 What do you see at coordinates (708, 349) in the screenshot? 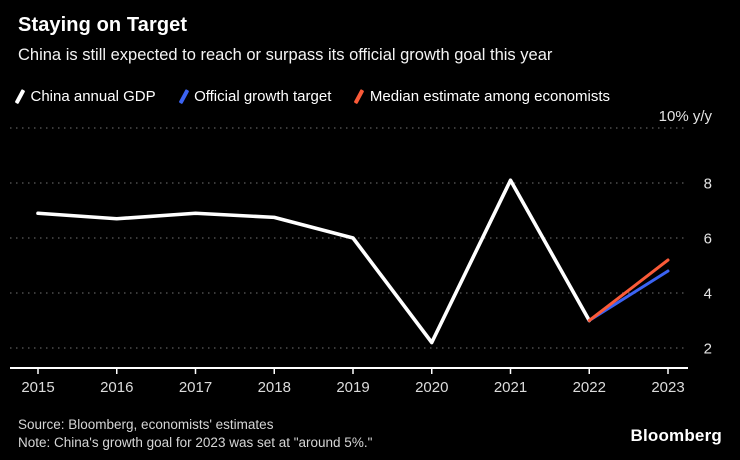
I see `y-tick-label: 2` at bounding box center [708, 349].